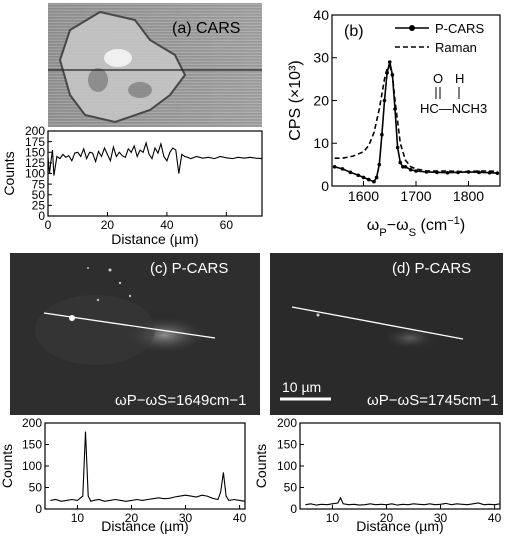 This screenshot has width=508, height=539. I want to click on y-axis-label: CPS (×10³), so click(295, 100).